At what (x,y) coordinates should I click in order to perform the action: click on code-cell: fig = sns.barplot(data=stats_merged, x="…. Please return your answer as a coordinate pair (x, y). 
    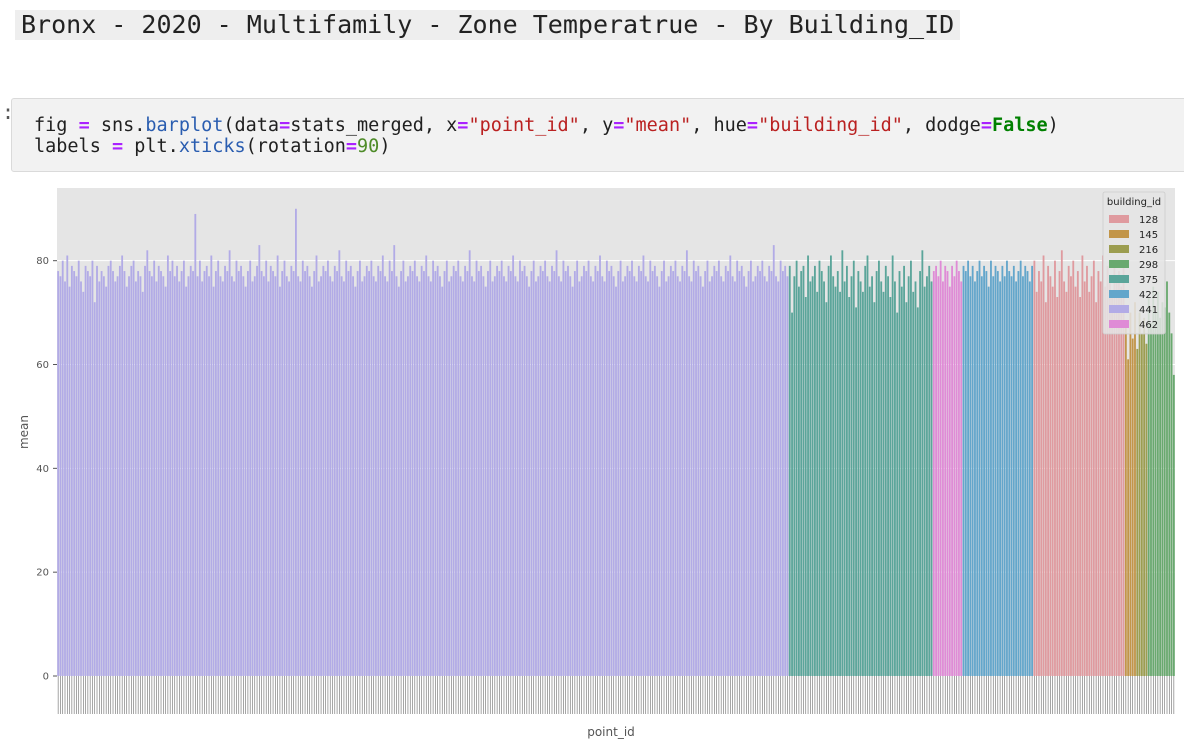
    Looking at the image, I should click on (597, 135).